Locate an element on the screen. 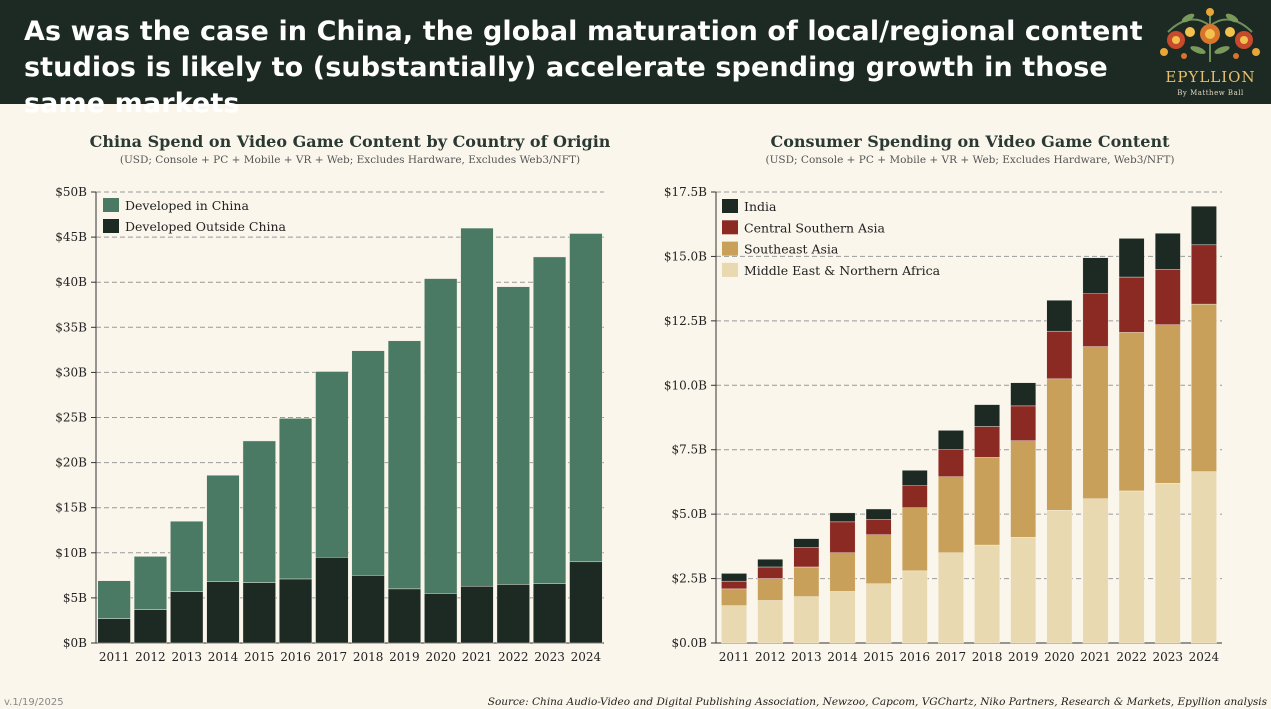 The height and width of the screenshot is (709, 1271). legend-label-southeast-asia: Southeast Asia is located at coordinates (791, 249).